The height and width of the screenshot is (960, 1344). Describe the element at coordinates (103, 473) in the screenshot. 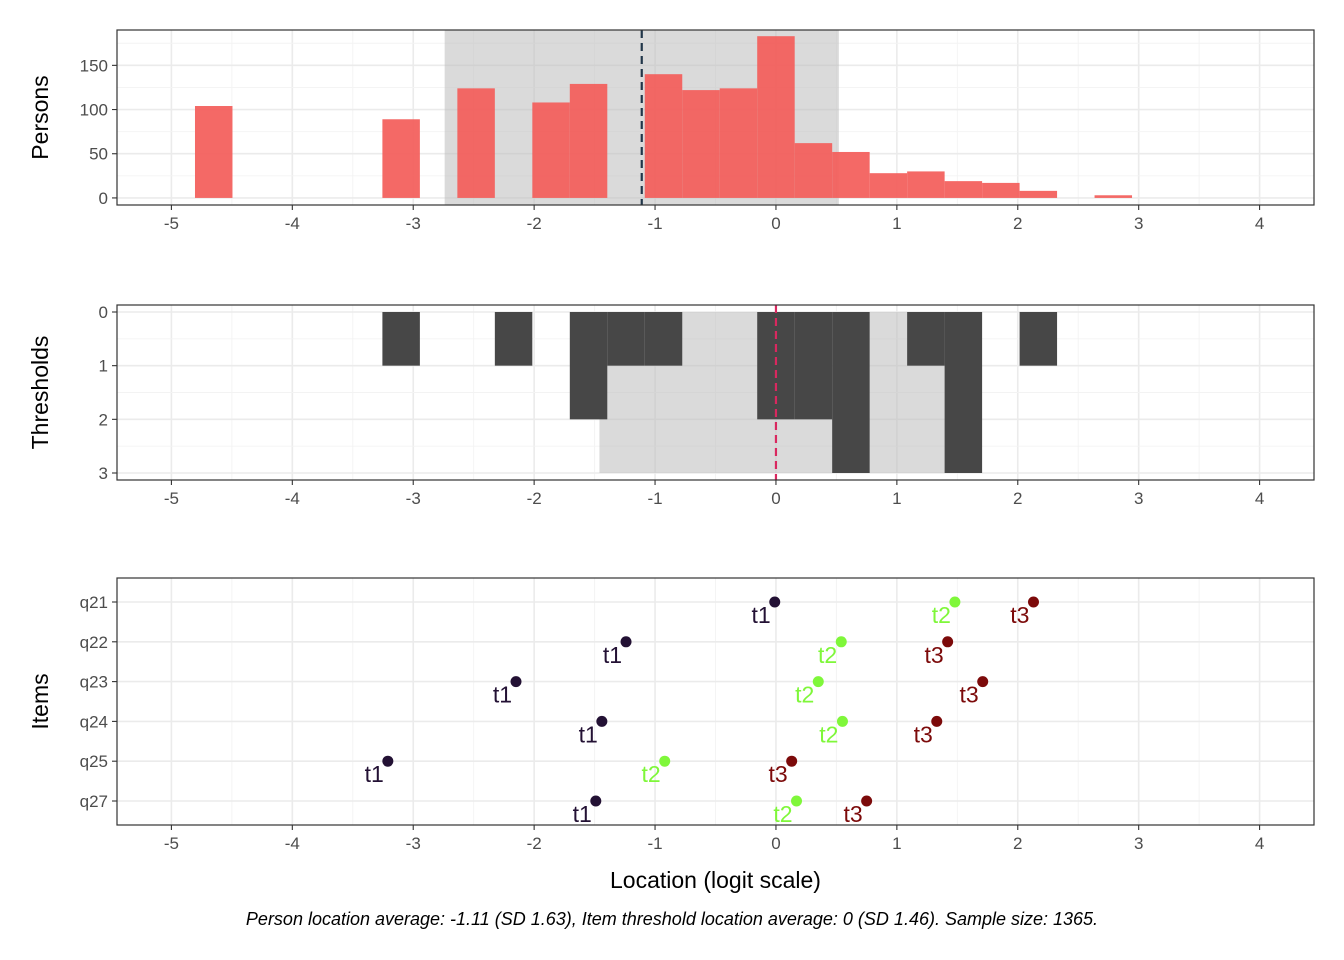

I see `y-tick-label: 3` at that location.